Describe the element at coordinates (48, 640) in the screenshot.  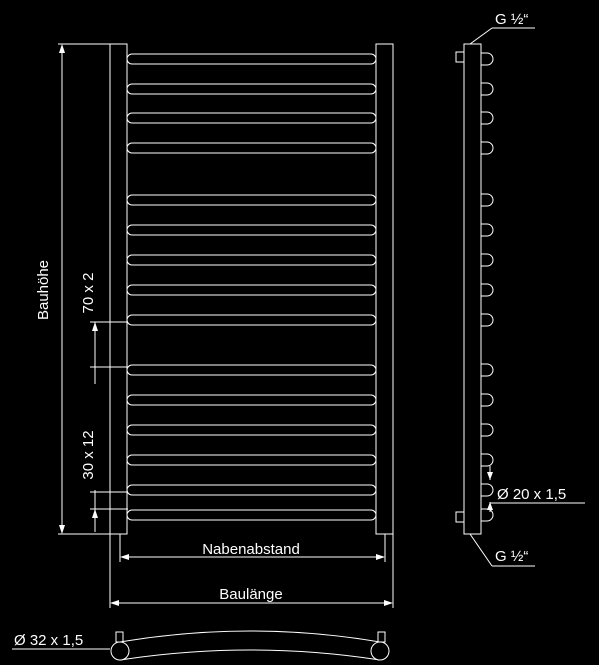
I see `collector-tube-label: Ø 32 x 1,5` at that location.